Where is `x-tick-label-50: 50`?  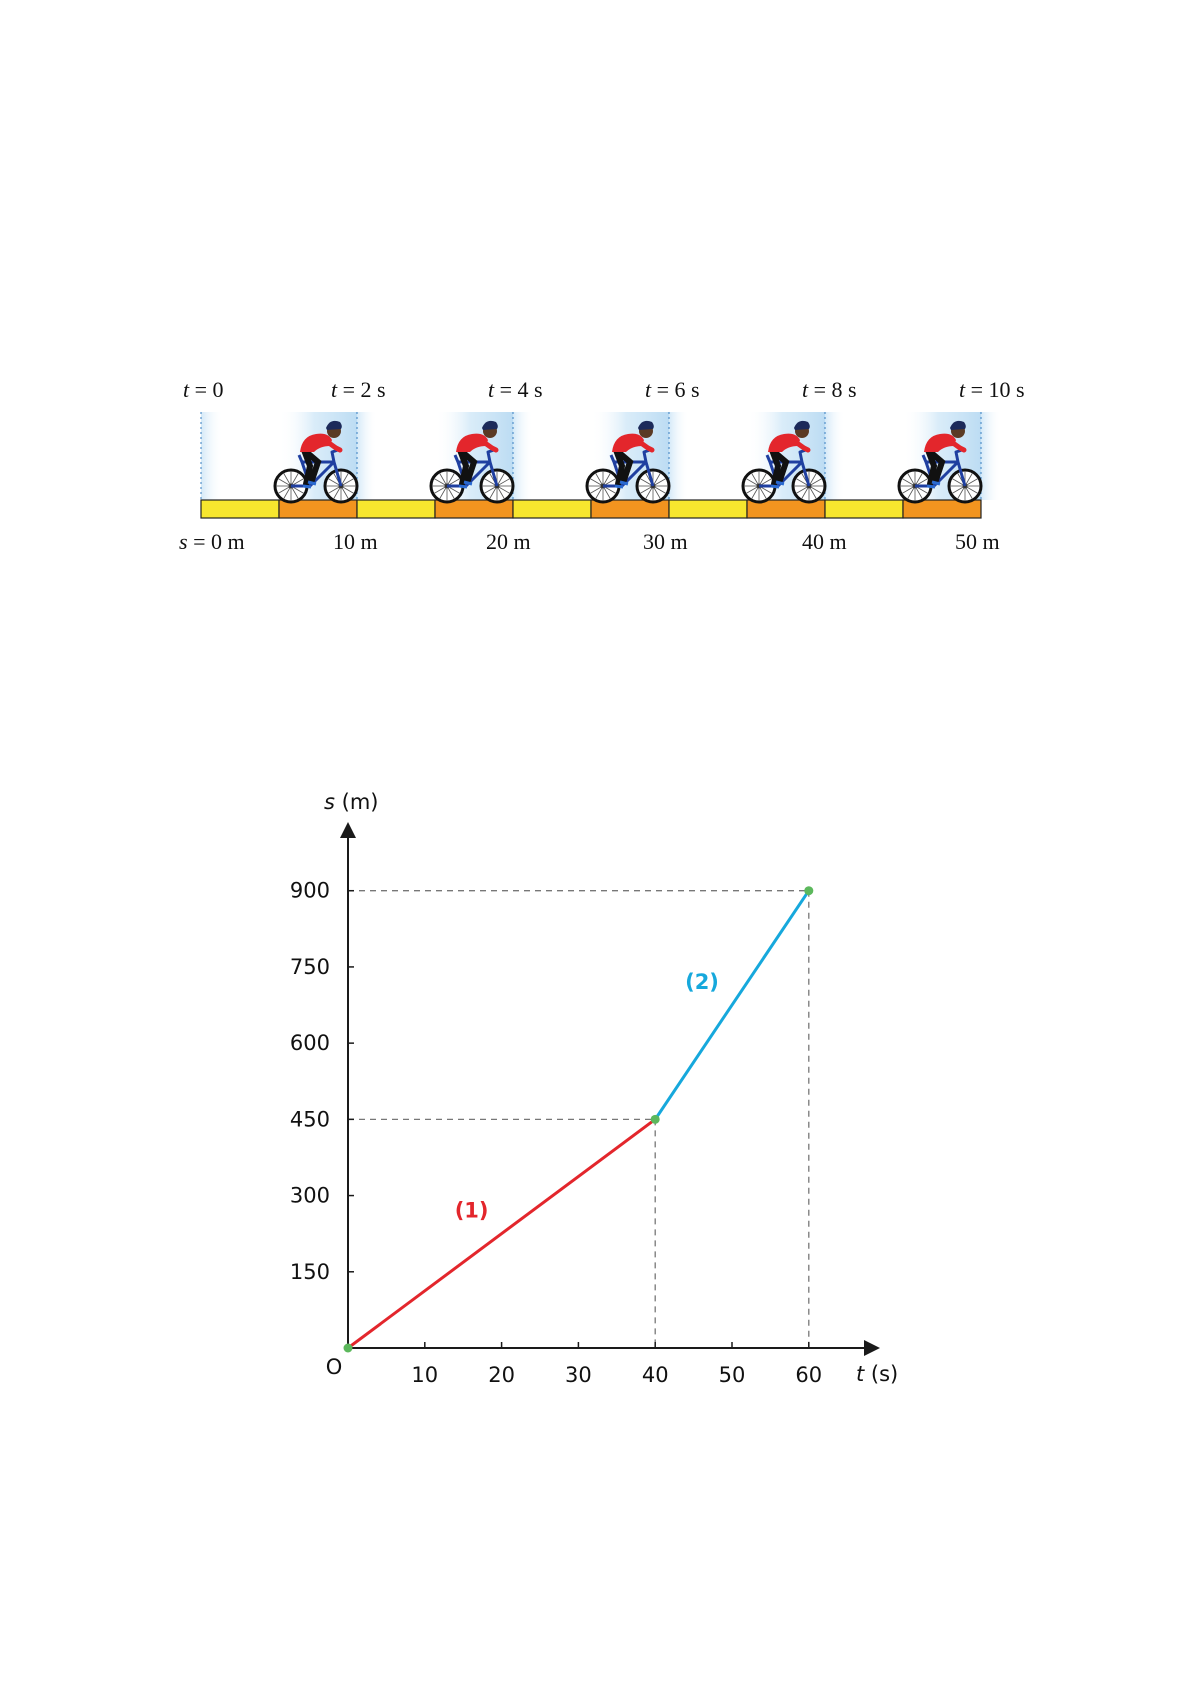
x-tick-label-50: 50 is located at coordinates (732, 1375).